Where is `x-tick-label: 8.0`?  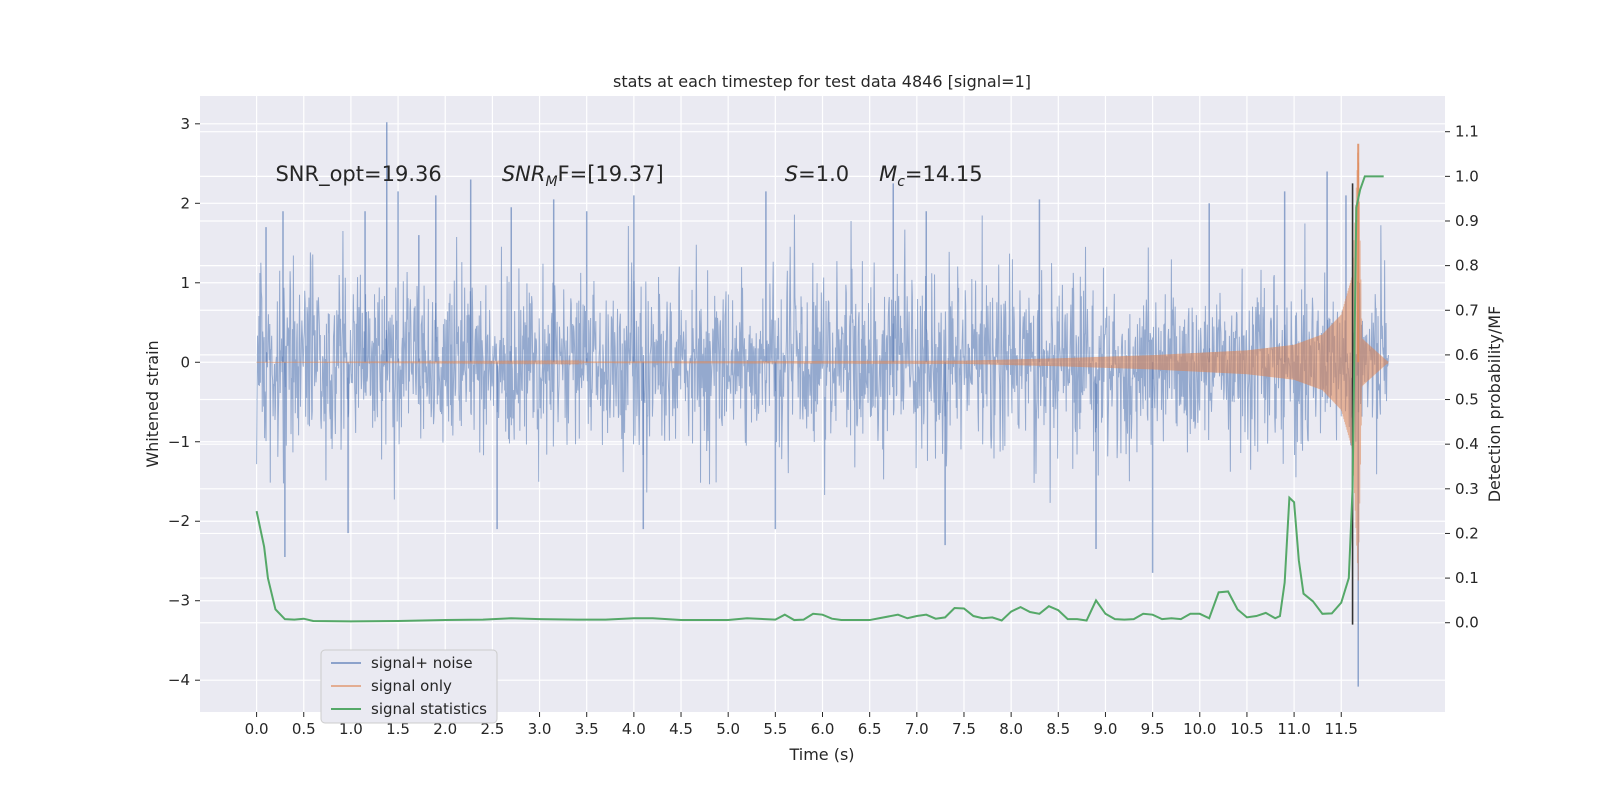 x-tick-label: 8.0 is located at coordinates (1011, 729).